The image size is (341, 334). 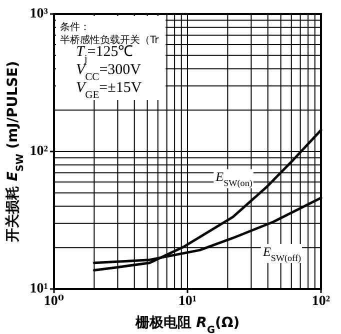 What do you see at coordinates (75, 27) in the screenshot?
I see `annotation: 条件：` at bounding box center [75, 27].